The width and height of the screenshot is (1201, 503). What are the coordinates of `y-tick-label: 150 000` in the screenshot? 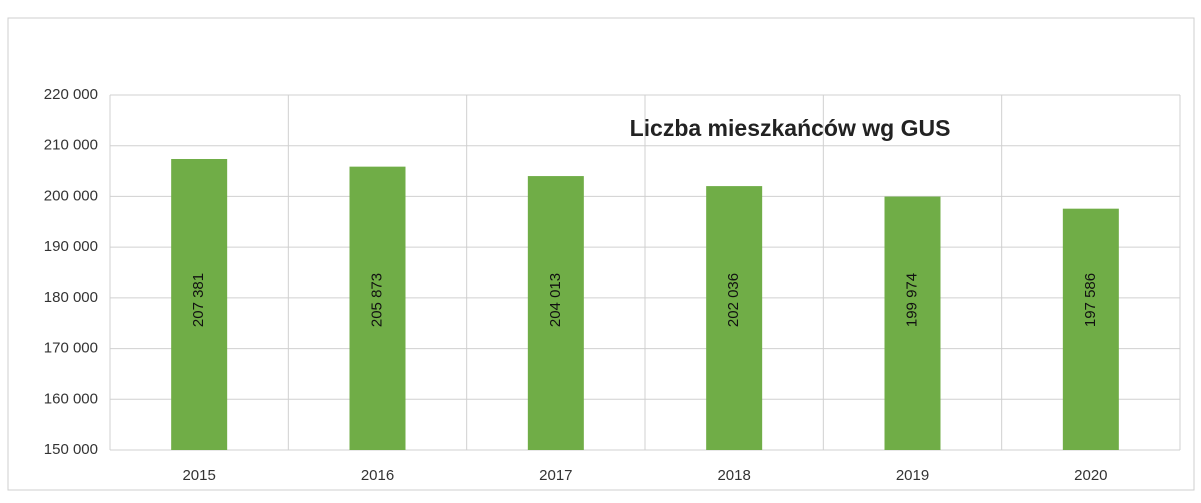 It's located at (71, 449).